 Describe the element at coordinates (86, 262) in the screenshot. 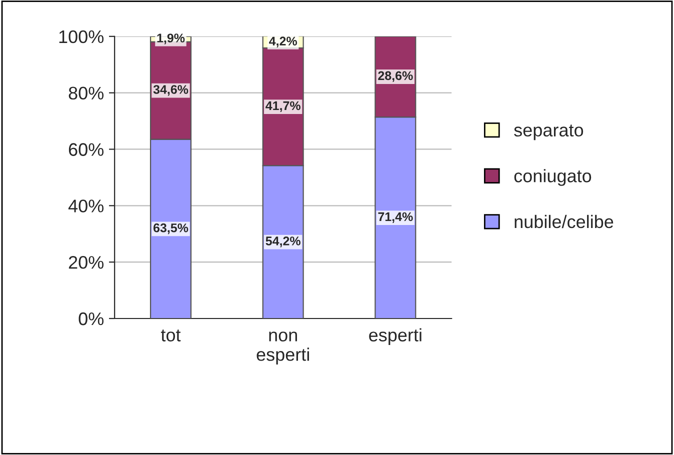

I see `y-tick-label: 20%` at that location.